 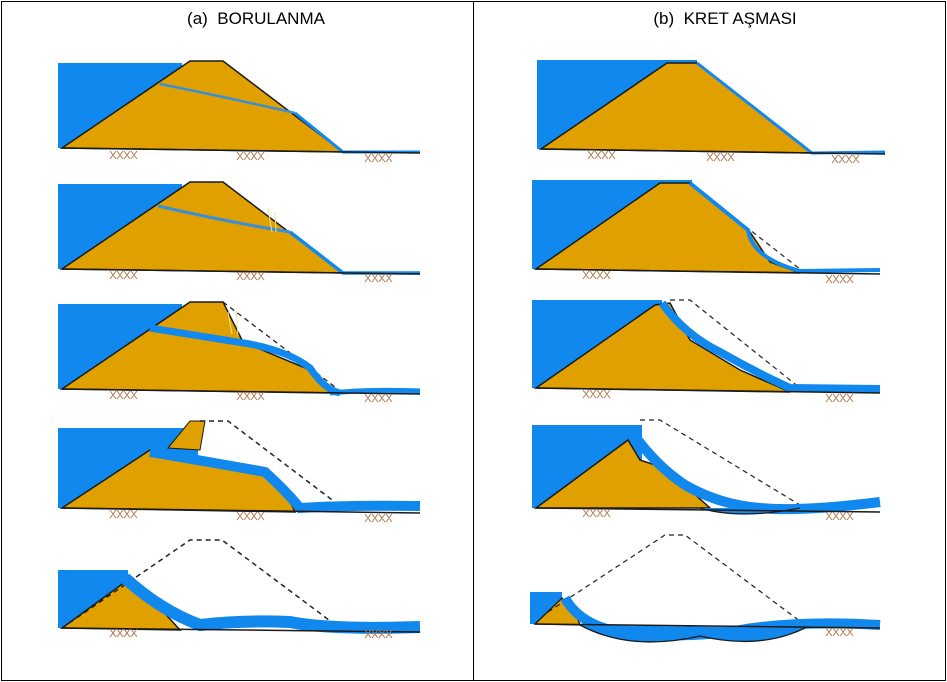 I want to click on seepage-pipe, so click(x=227, y=98).